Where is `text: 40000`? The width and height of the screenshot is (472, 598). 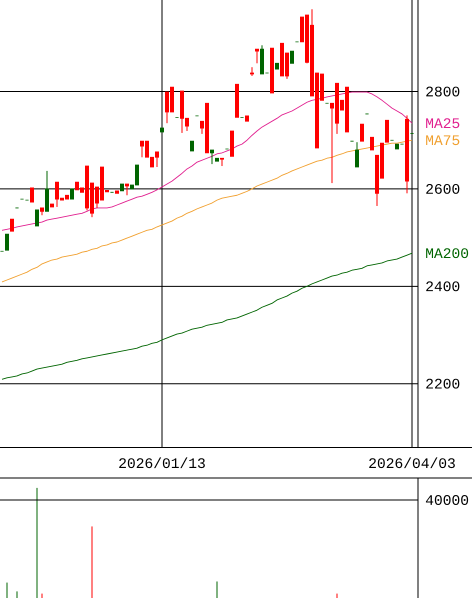
text: 40000 is located at coordinates (447, 500).